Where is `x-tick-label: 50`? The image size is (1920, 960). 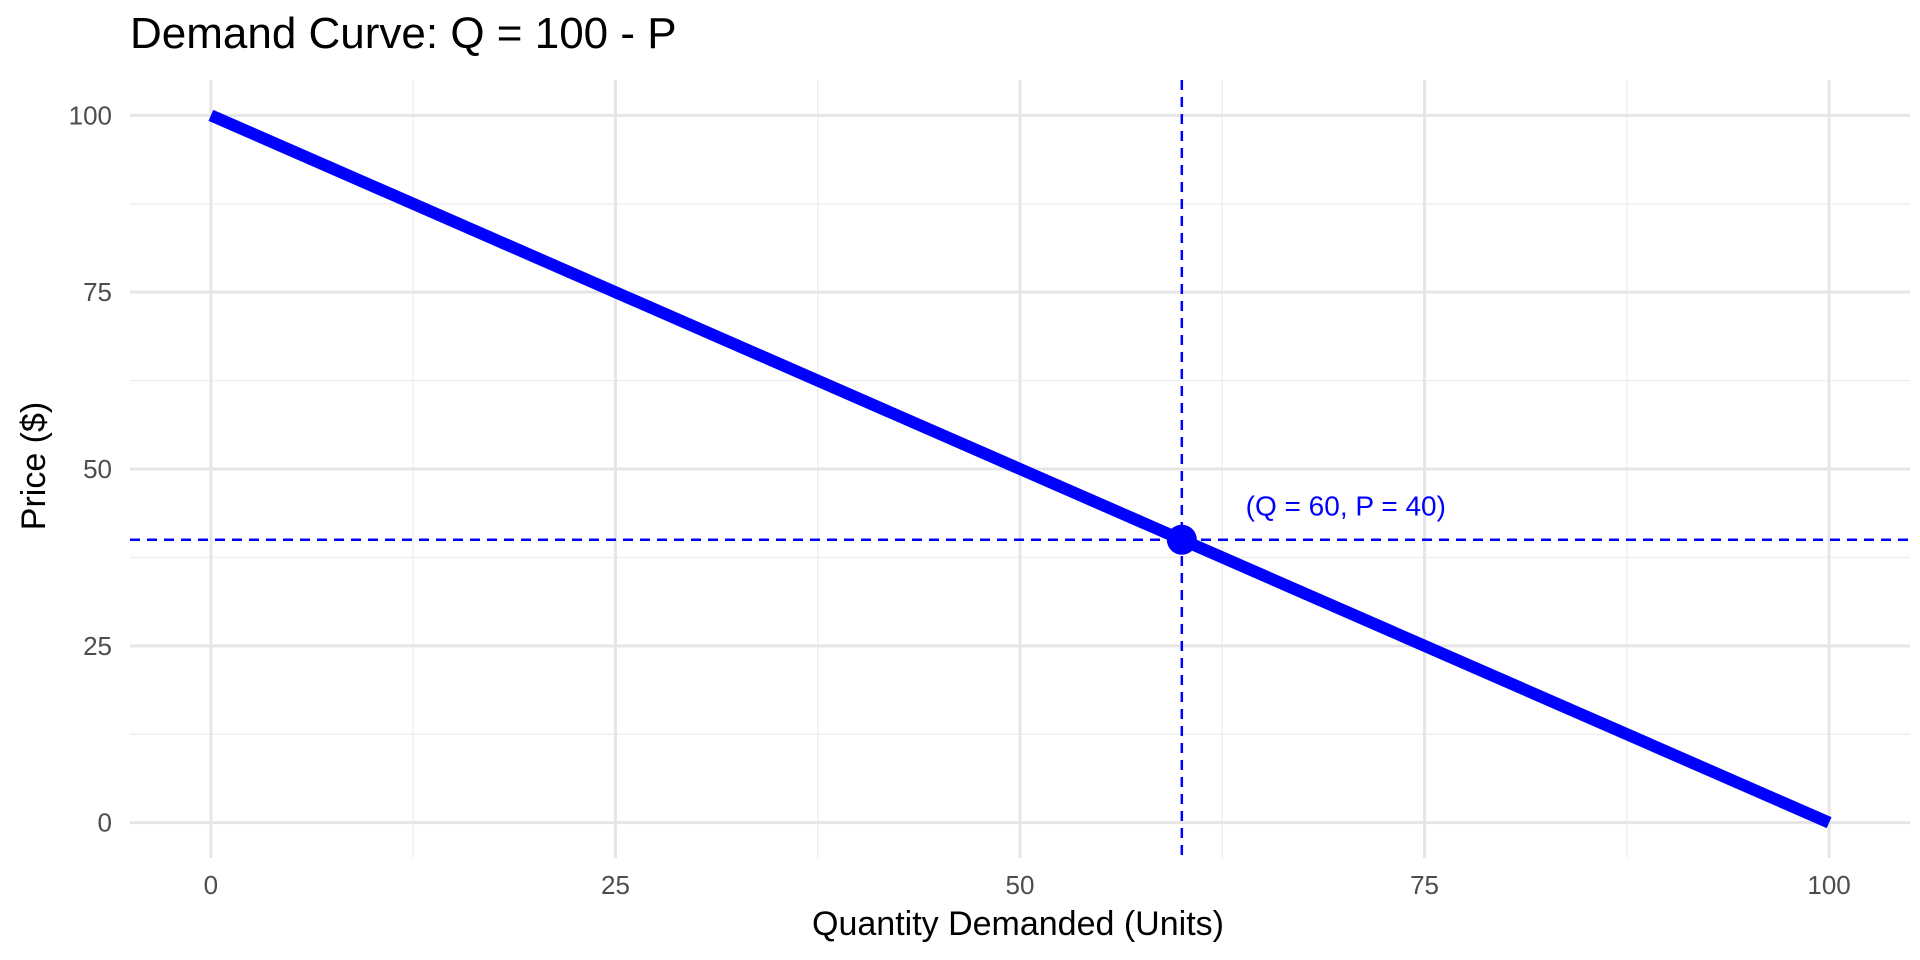 x-tick-label: 50 is located at coordinates (1020, 885).